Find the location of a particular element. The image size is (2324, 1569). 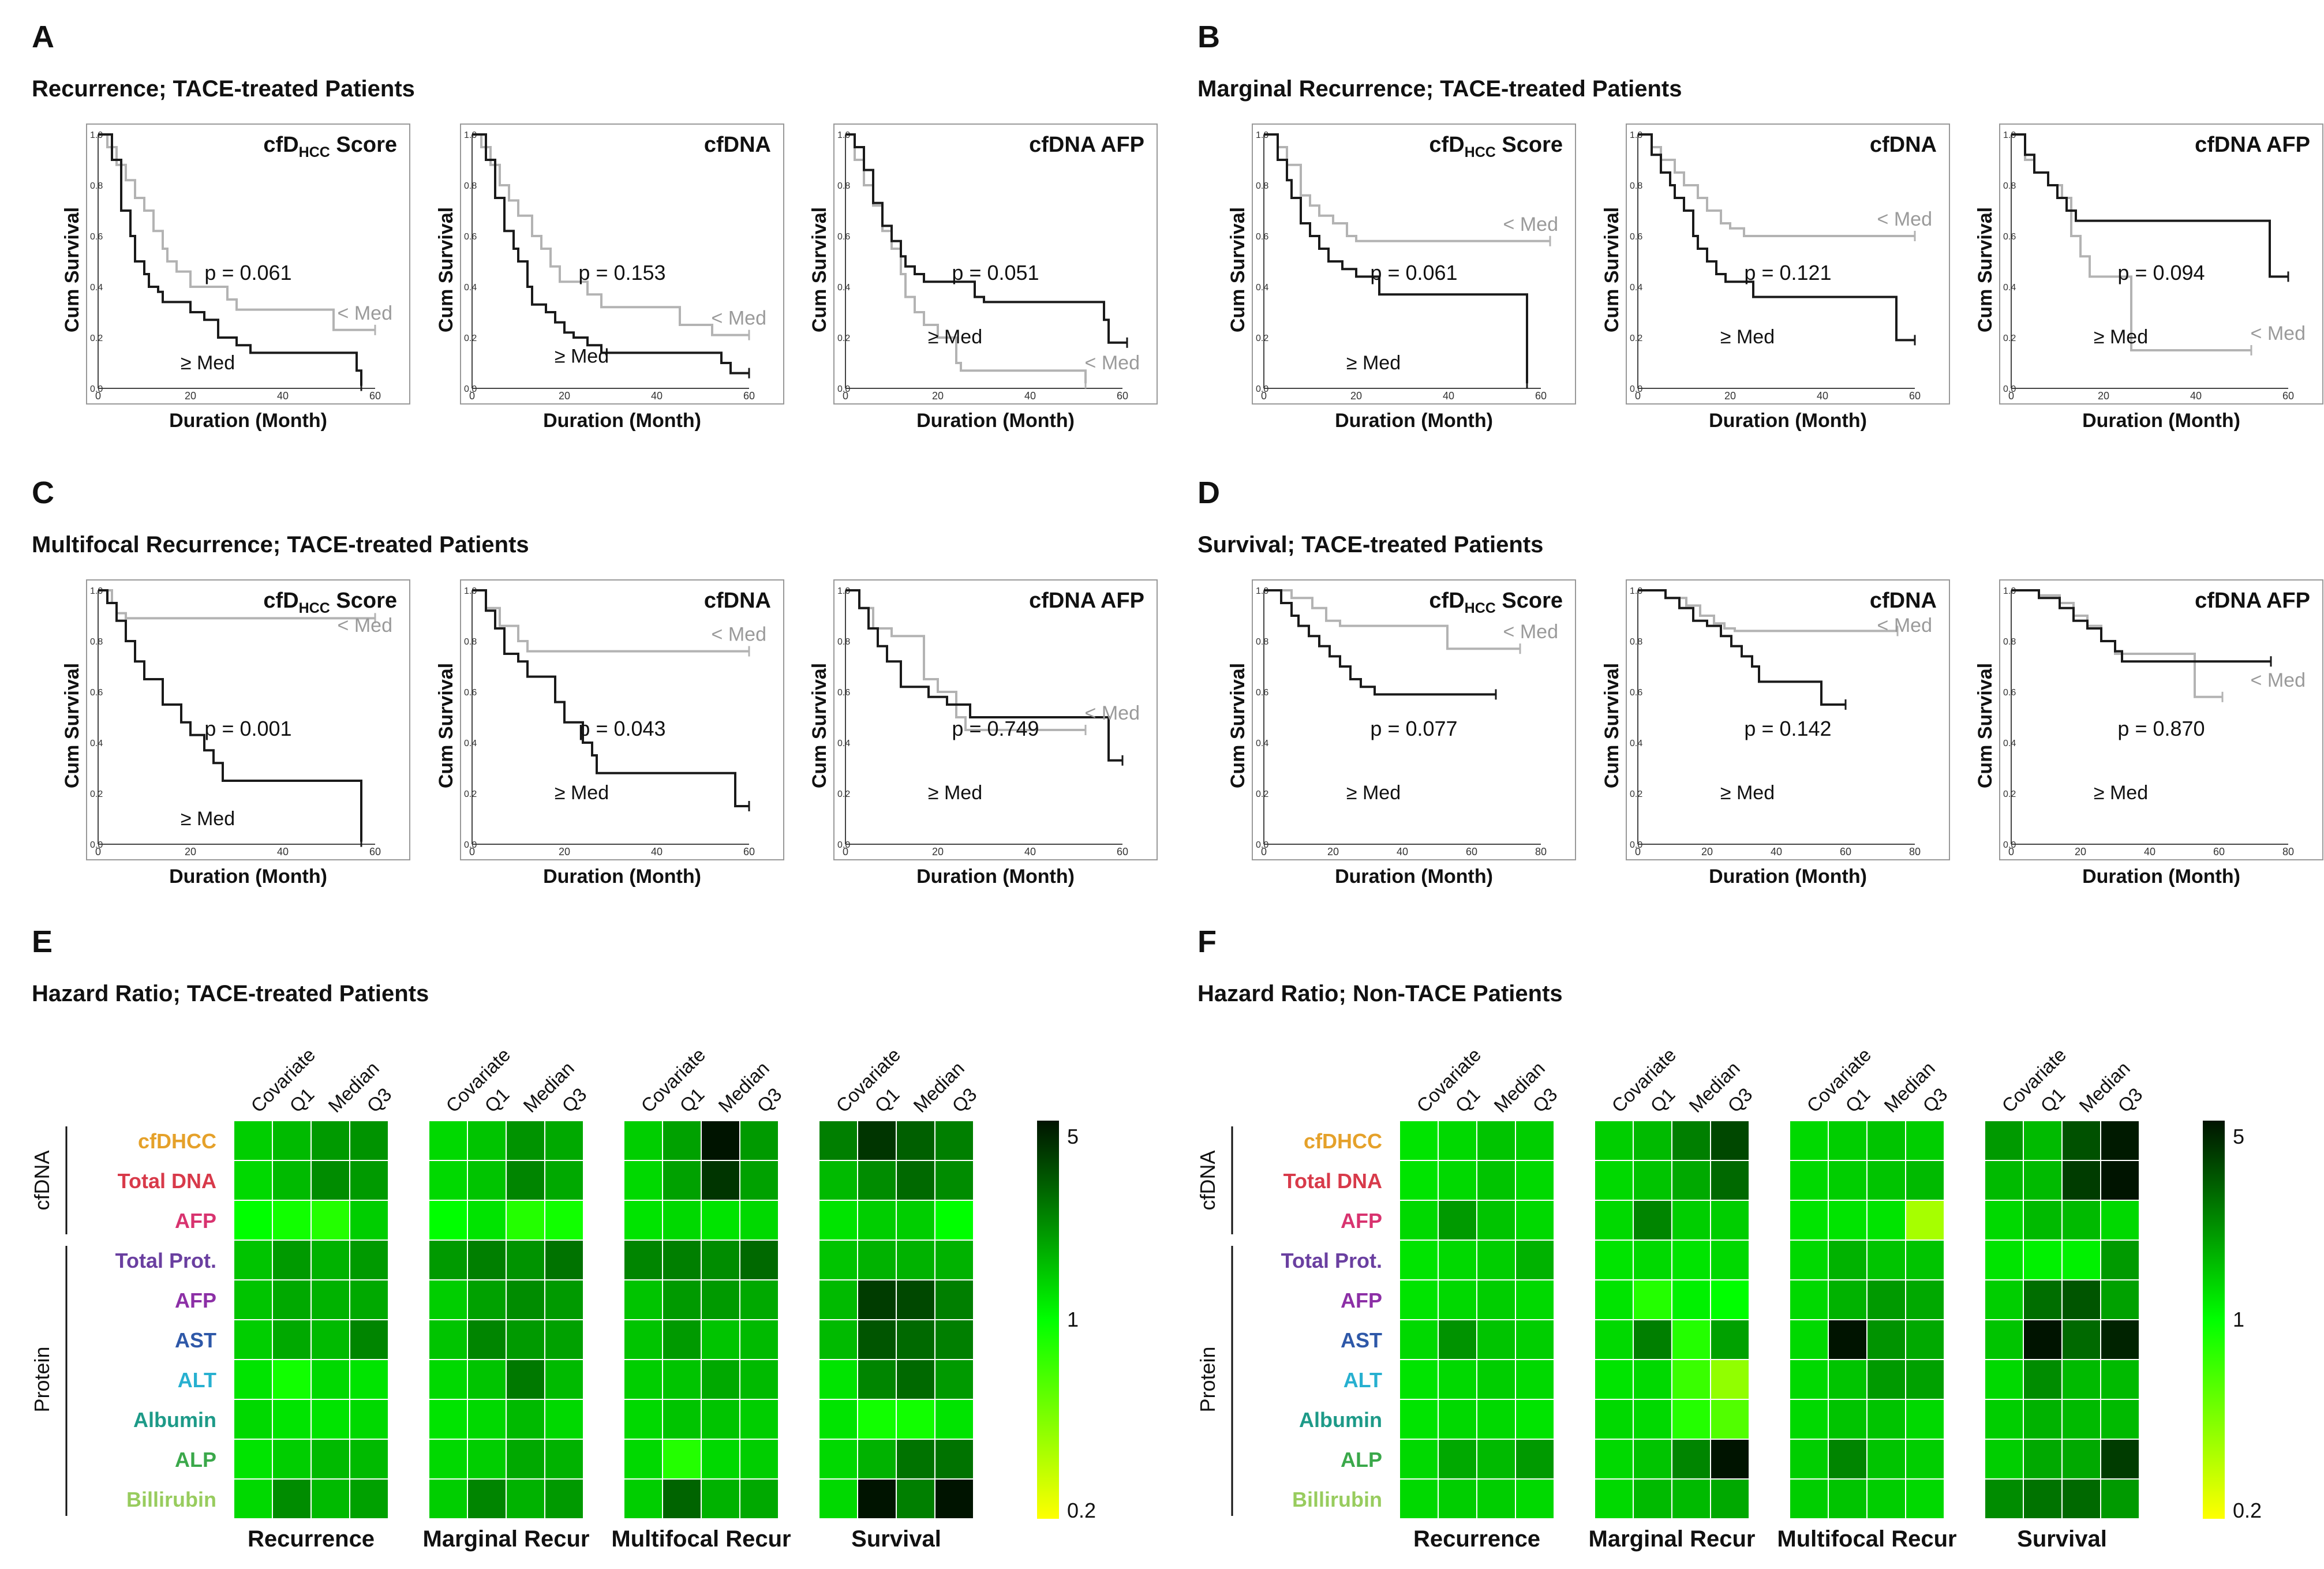

row-label: ALP is located at coordinates (195, 1459).